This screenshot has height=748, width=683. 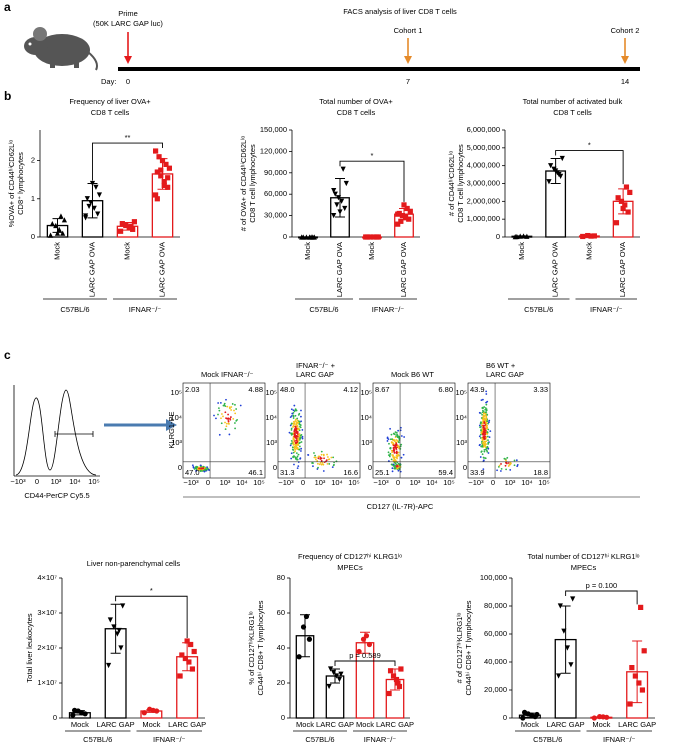 I want to click on y-axis-label: Total liver leukocytes, so click(x=29, y=647).